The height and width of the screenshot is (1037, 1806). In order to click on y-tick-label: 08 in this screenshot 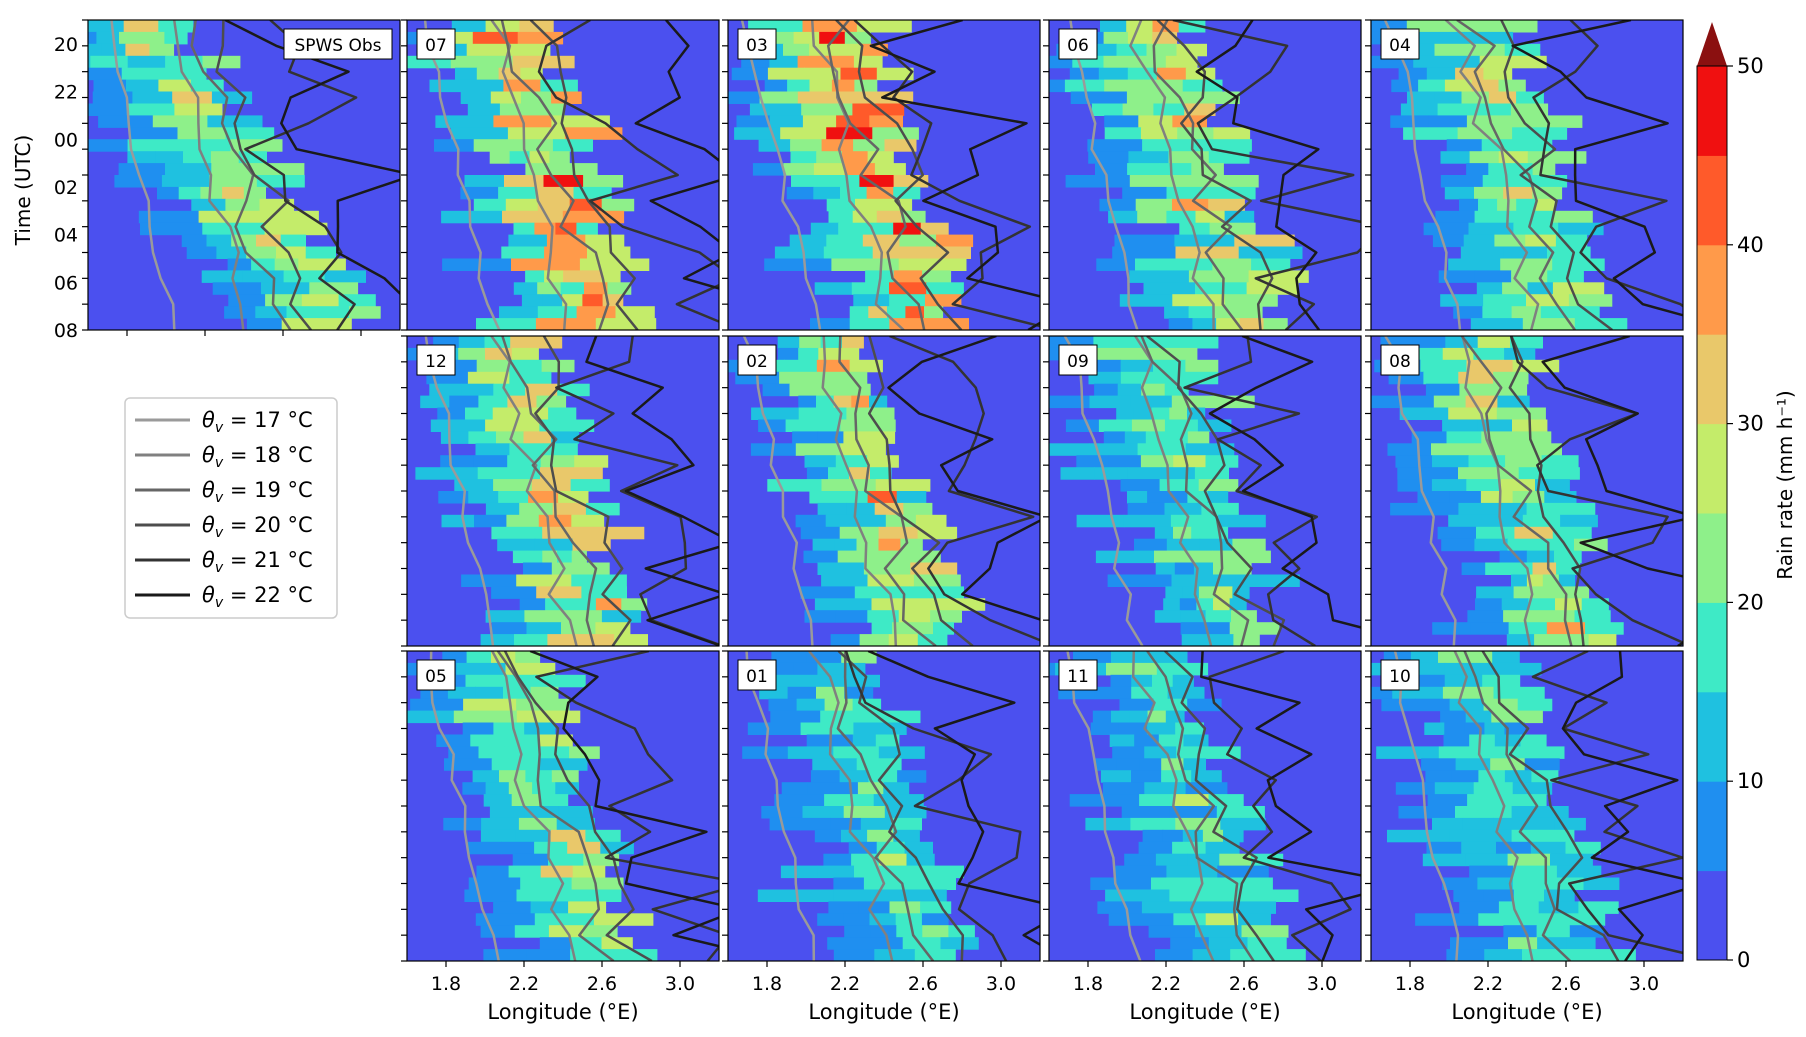, I will do `click(66, 331)`.